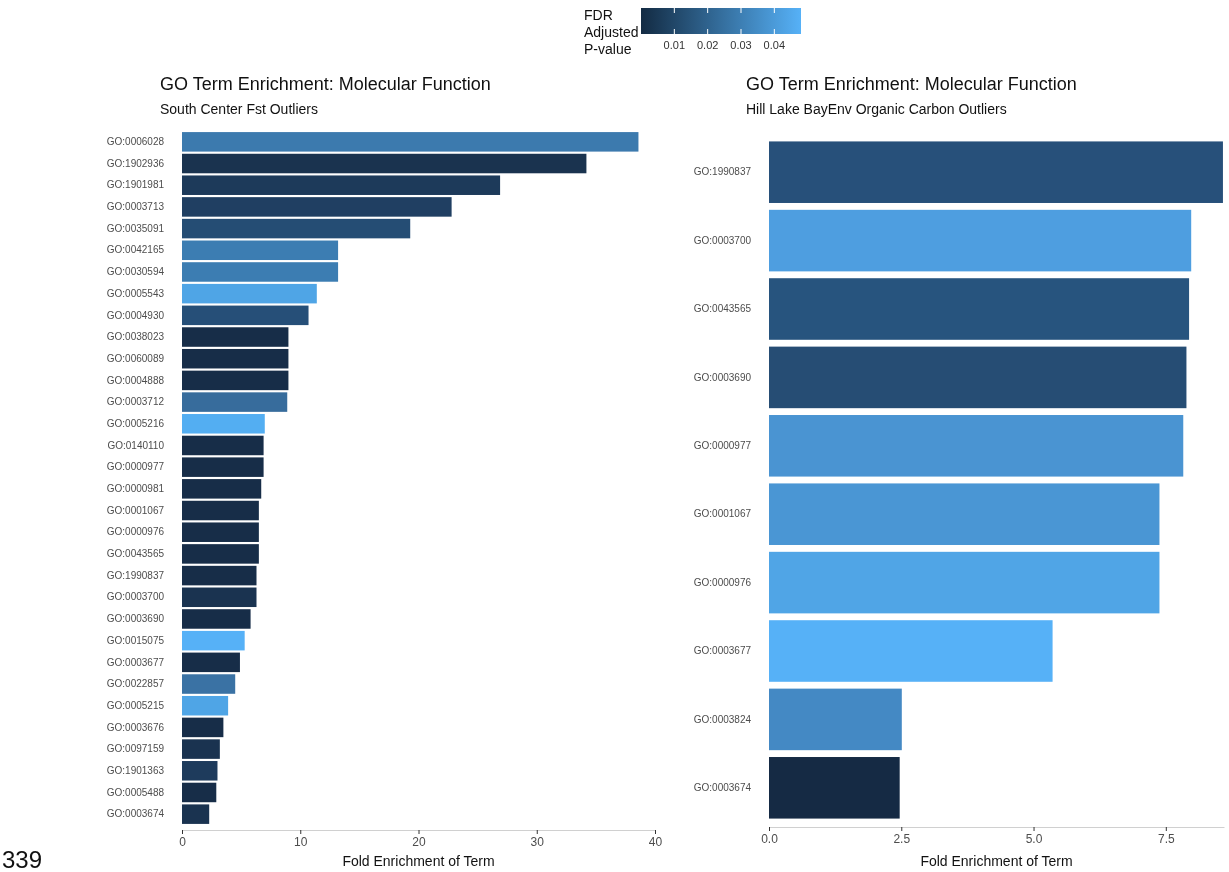 Image resolution: width=1229 pixels, height=872 pixels. What do you see at coordinates (136, 445) in the screenshot?
I see `y-tick-label: GO:0140110` at bounding box center [136, 445].